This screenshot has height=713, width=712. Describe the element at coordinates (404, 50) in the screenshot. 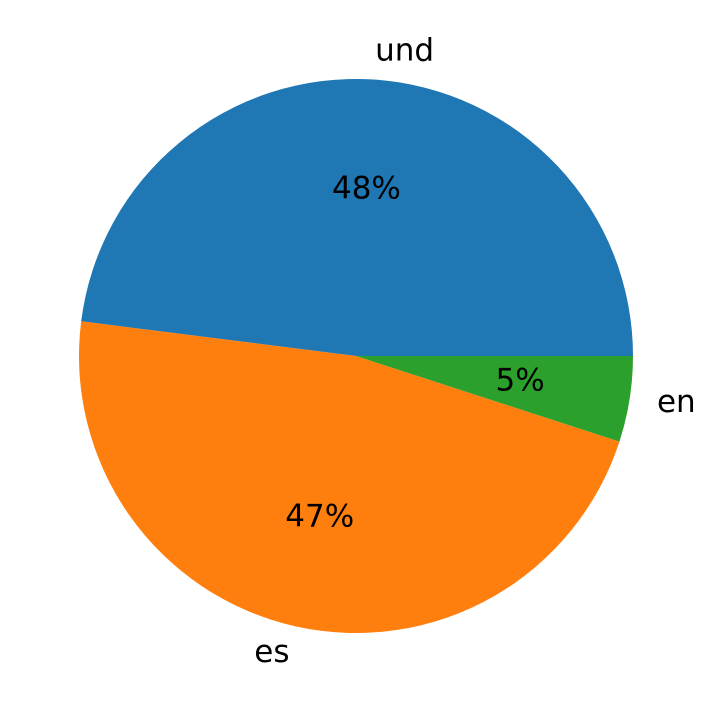

I see `slice-label: und` at that location.